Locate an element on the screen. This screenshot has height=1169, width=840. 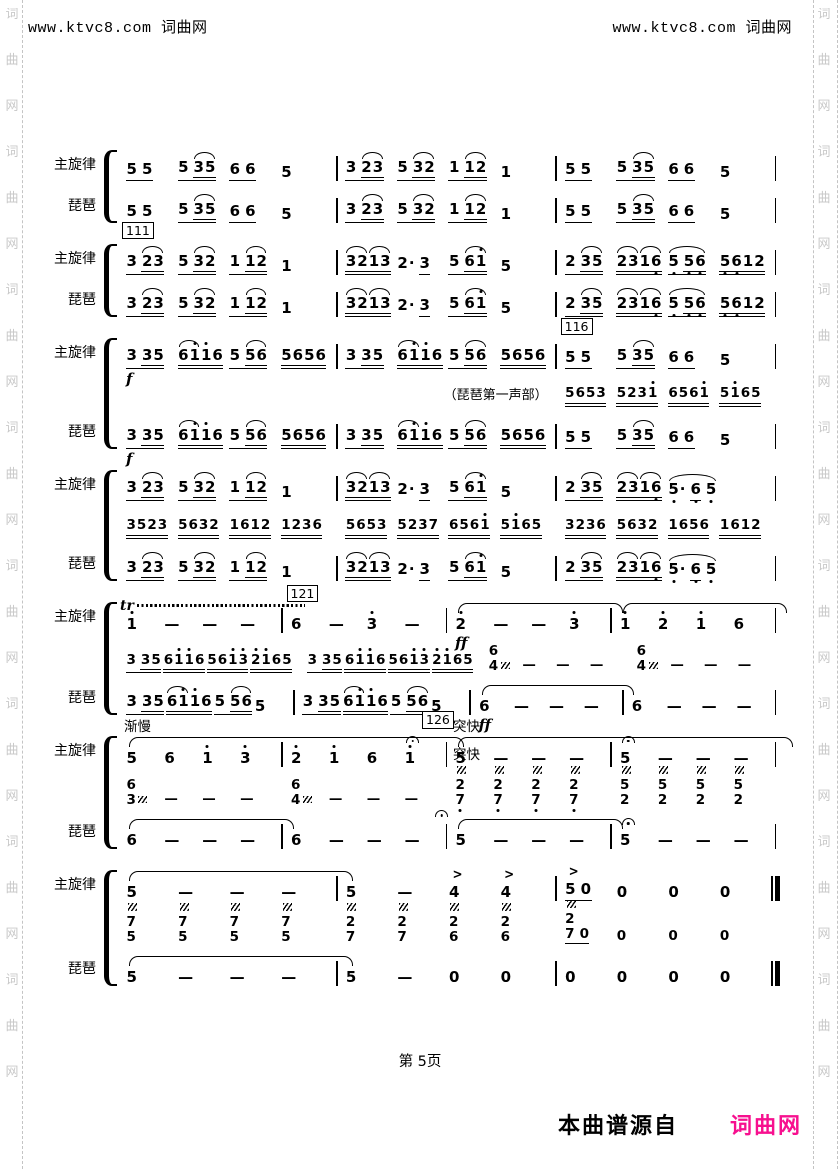
note-group: 3236 is located at coordinates (589, 528).